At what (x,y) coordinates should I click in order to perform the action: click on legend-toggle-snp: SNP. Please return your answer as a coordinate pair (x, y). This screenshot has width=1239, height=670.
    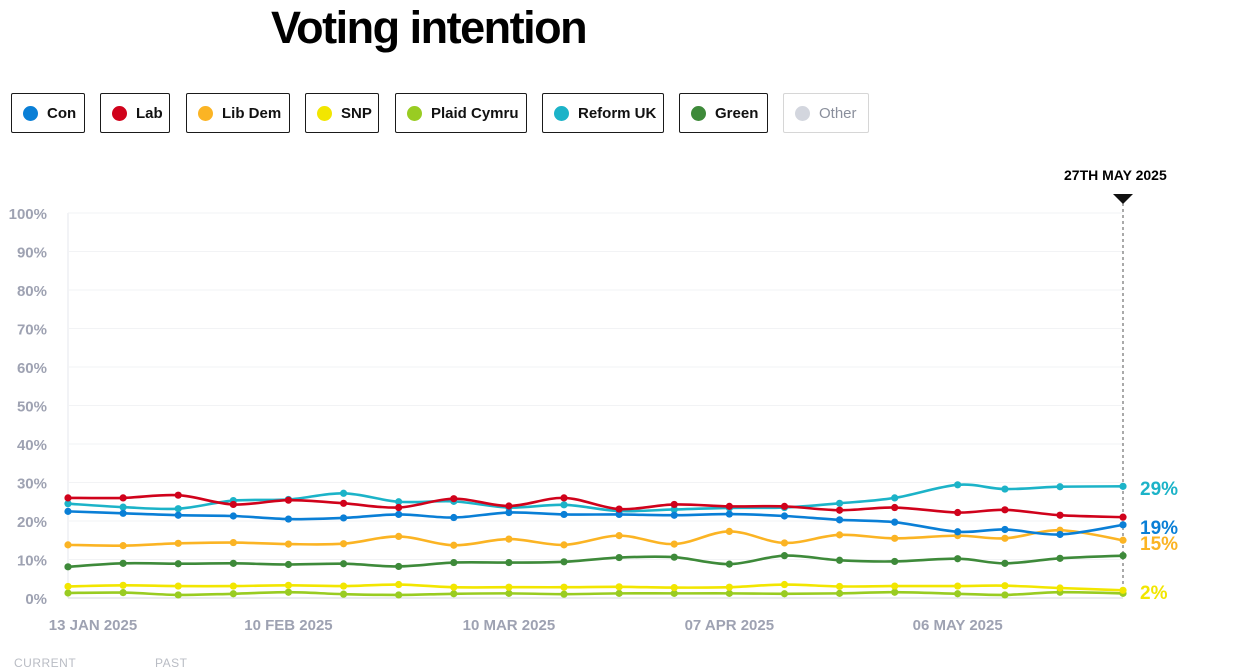
    Looking at the image, I should click on (342, 113).